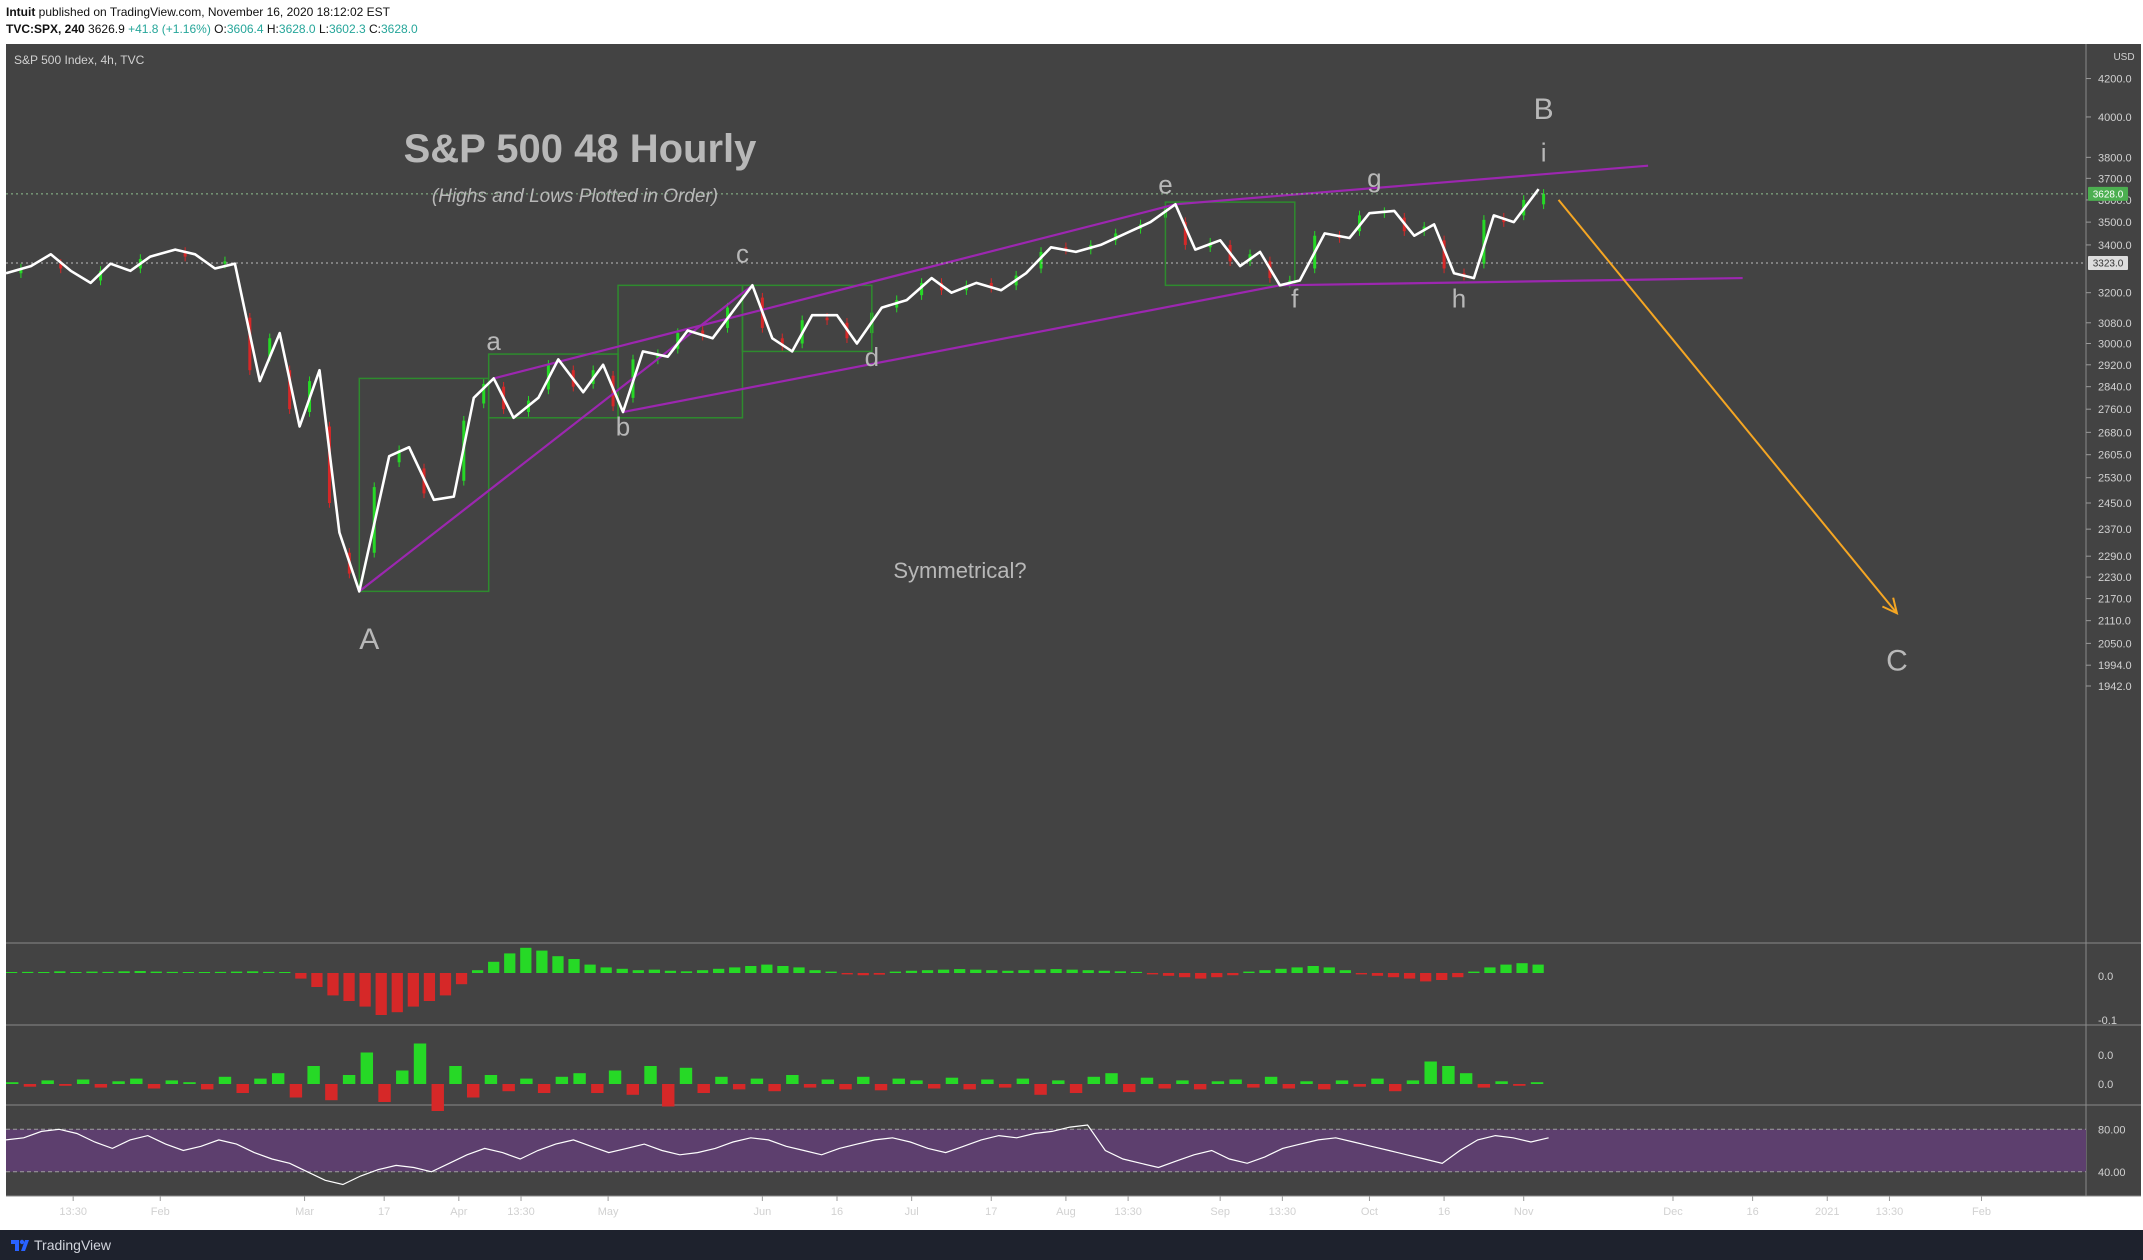  I want to click on time-tick-label: Sep, so click(1220, 1212).